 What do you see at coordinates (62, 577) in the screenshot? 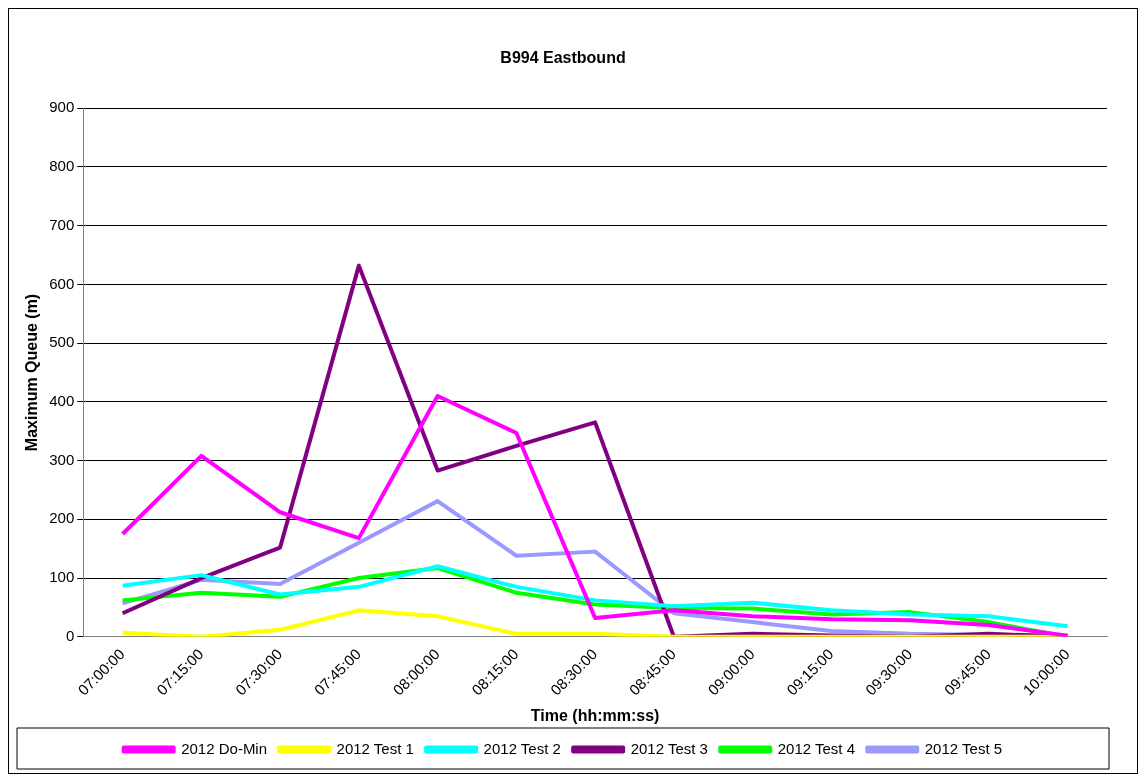
I see `y-tick-label: 100` at bounding box center [62, 577].